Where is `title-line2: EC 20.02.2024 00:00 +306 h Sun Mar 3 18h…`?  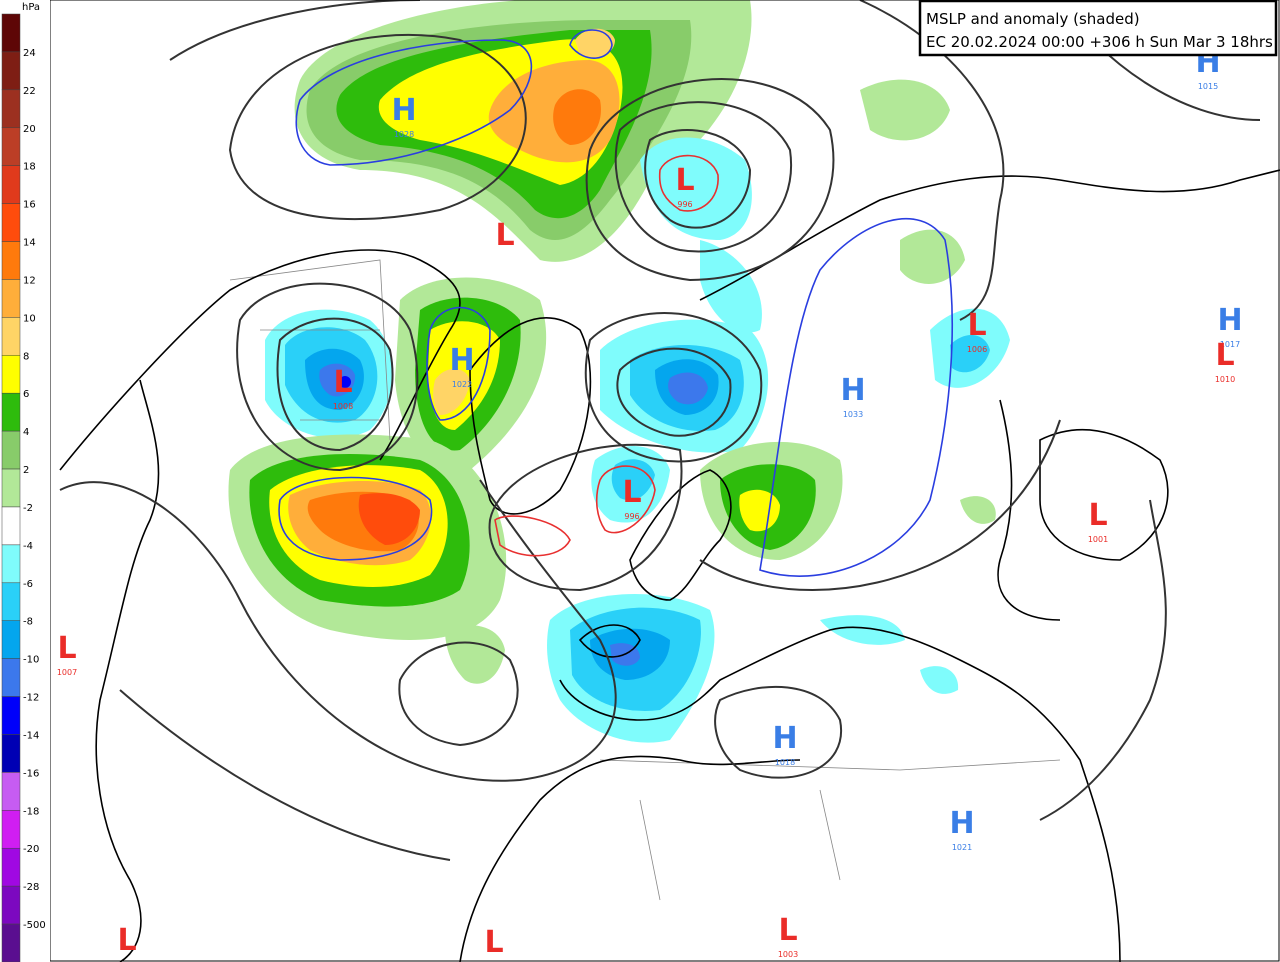
title-line2: EC 20.02.2024 00:00 +306 h Sun Mar 3 18h… is located at coordinates (1099, 42).